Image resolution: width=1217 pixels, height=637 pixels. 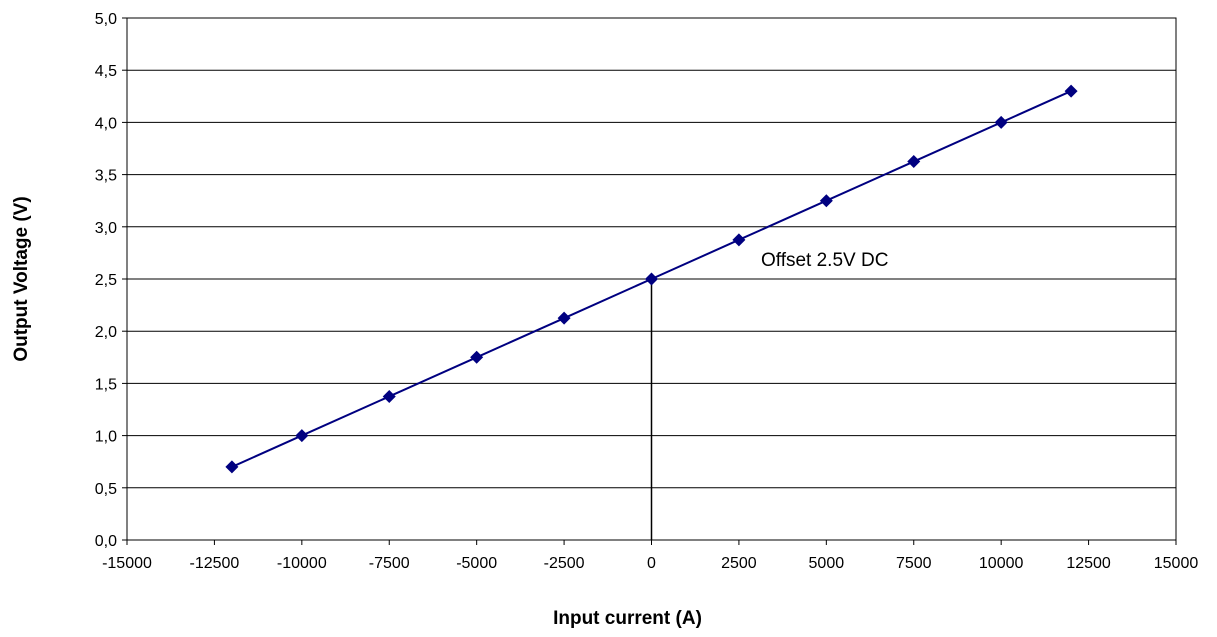 I want to click on offset-annotation: Offset 2.5V DC, so click(x=824, y=260).